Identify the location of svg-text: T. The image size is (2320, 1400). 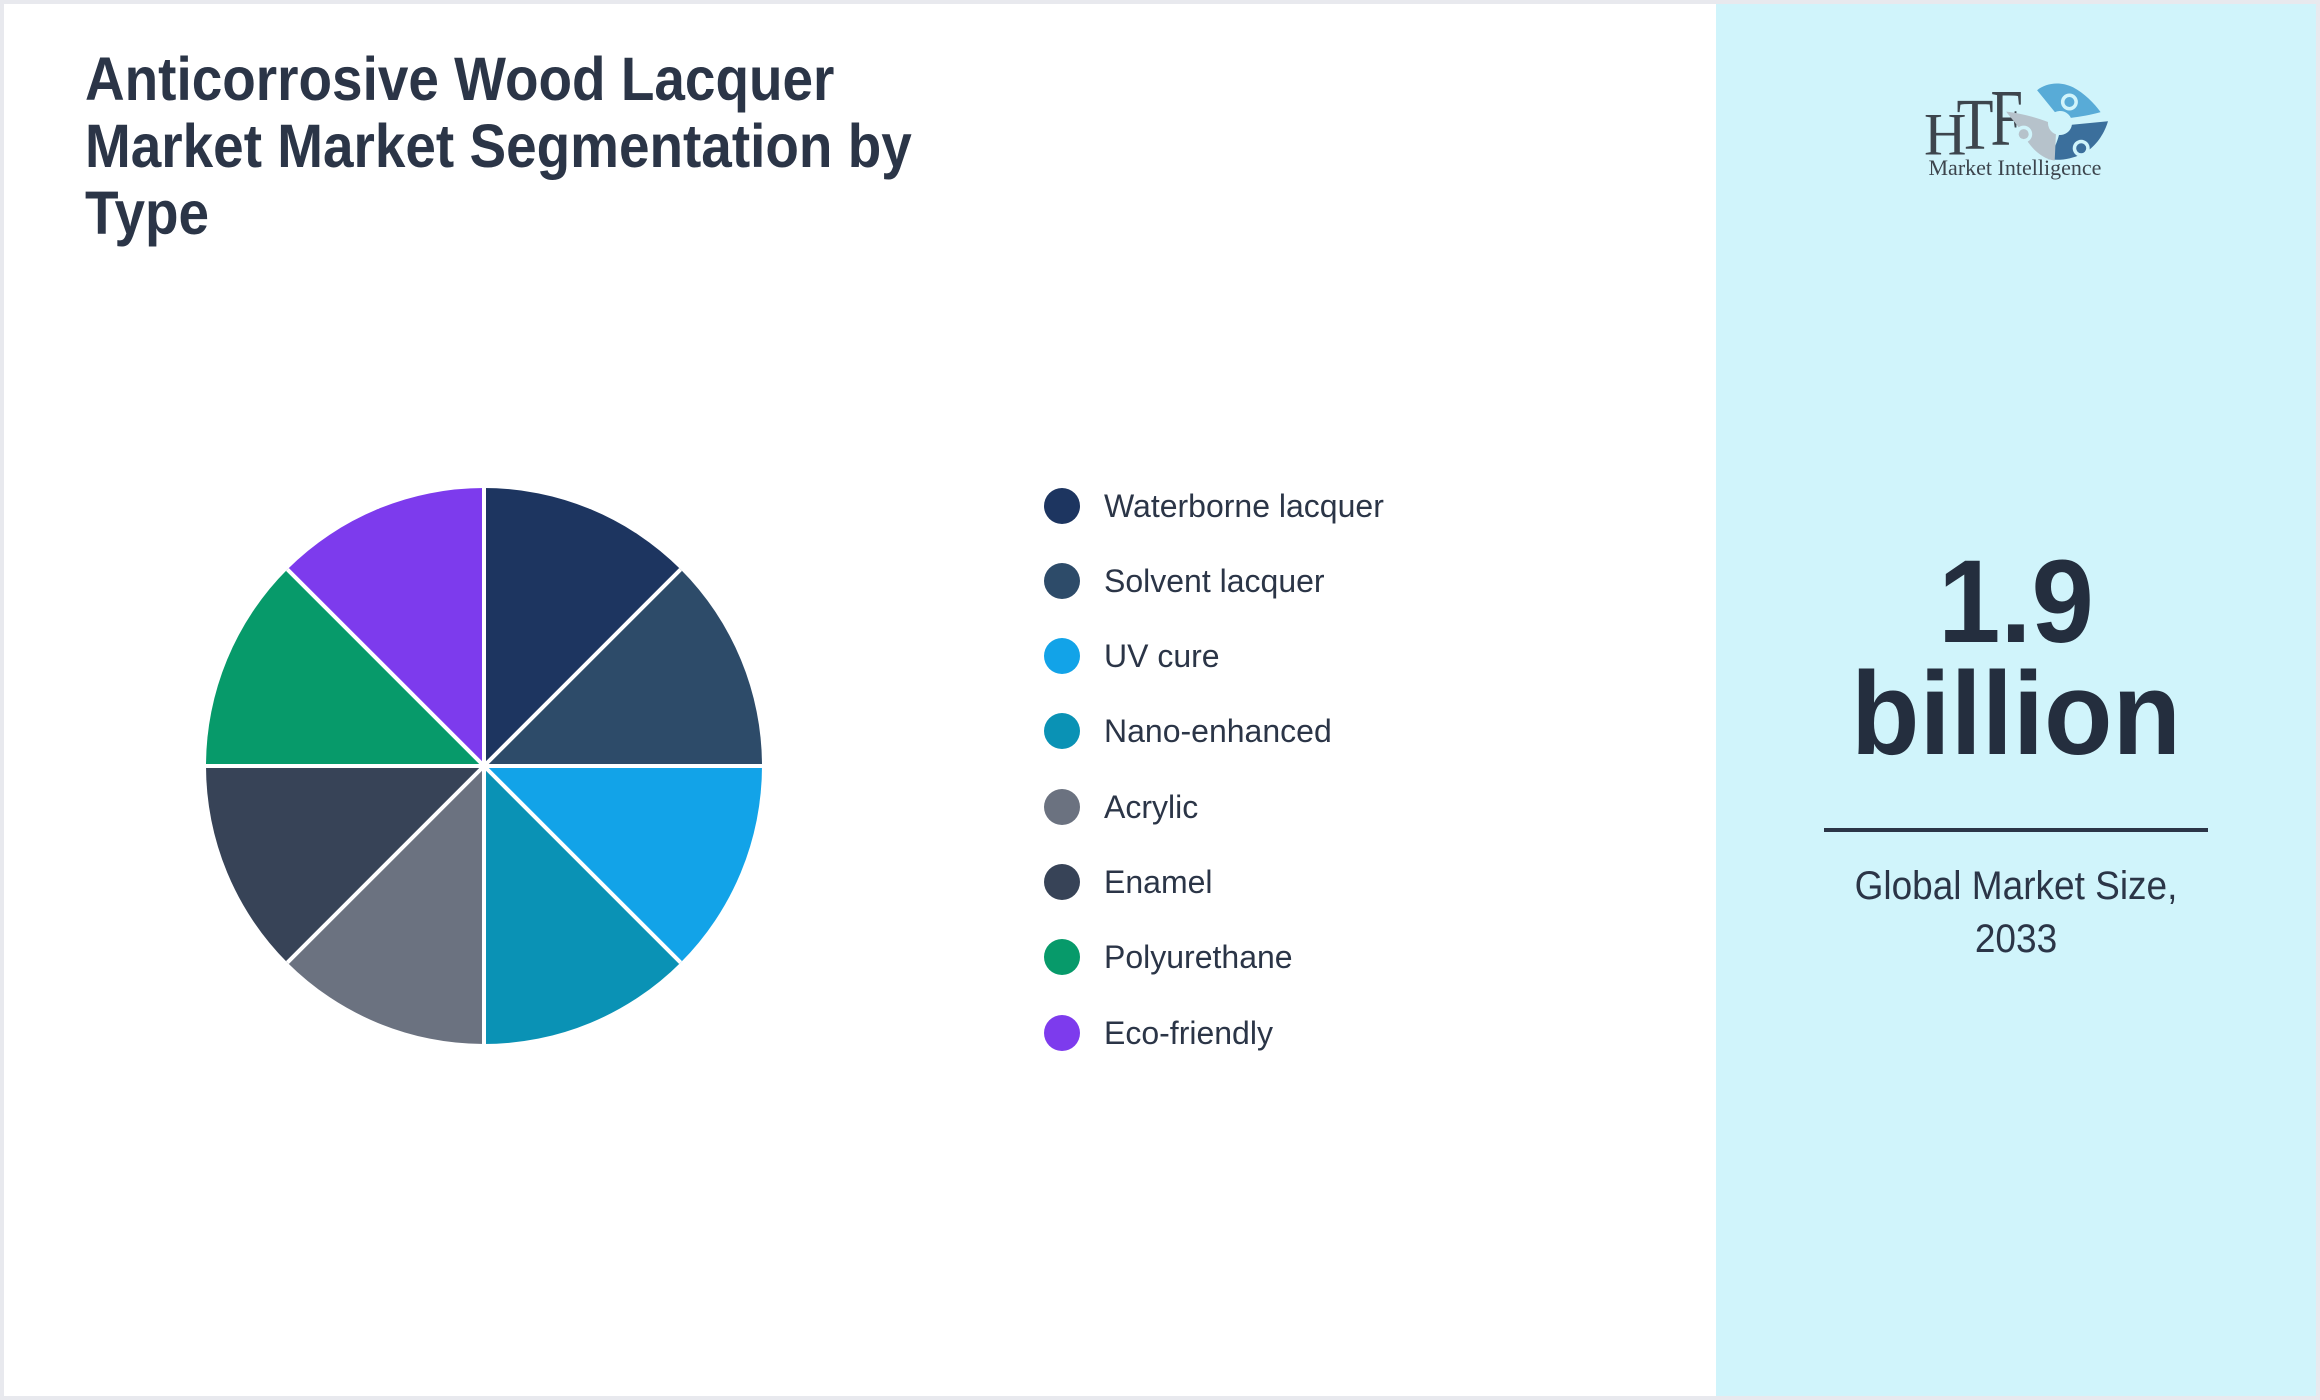
(1975, 125).